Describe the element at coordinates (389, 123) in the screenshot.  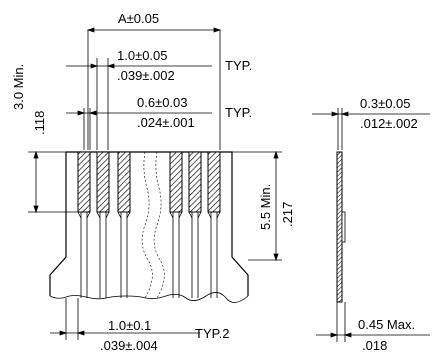
I see `label-thickness-in: .012±.002` at that location.